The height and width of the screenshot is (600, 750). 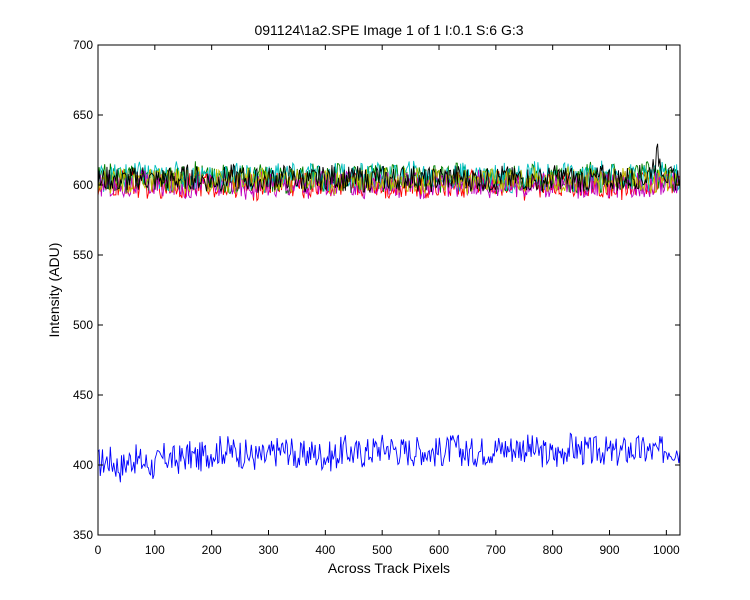 What do you see at coordinates (83, 535) in the screenshot?
I see `y-tick-label: 350` at bounding box center [83, 535].